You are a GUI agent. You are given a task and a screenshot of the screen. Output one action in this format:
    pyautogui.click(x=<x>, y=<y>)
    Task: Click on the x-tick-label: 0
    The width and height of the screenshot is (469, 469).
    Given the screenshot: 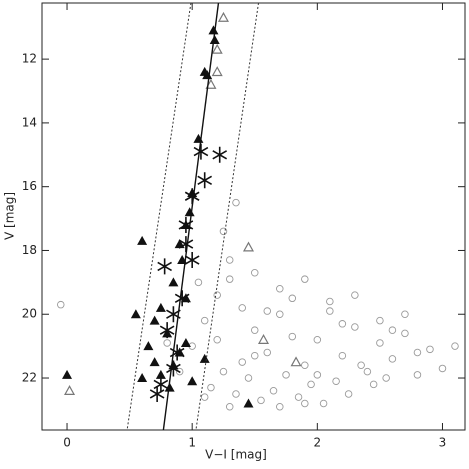 What is the action you would take?
    pyautogui.click(x=67, y=443)
    